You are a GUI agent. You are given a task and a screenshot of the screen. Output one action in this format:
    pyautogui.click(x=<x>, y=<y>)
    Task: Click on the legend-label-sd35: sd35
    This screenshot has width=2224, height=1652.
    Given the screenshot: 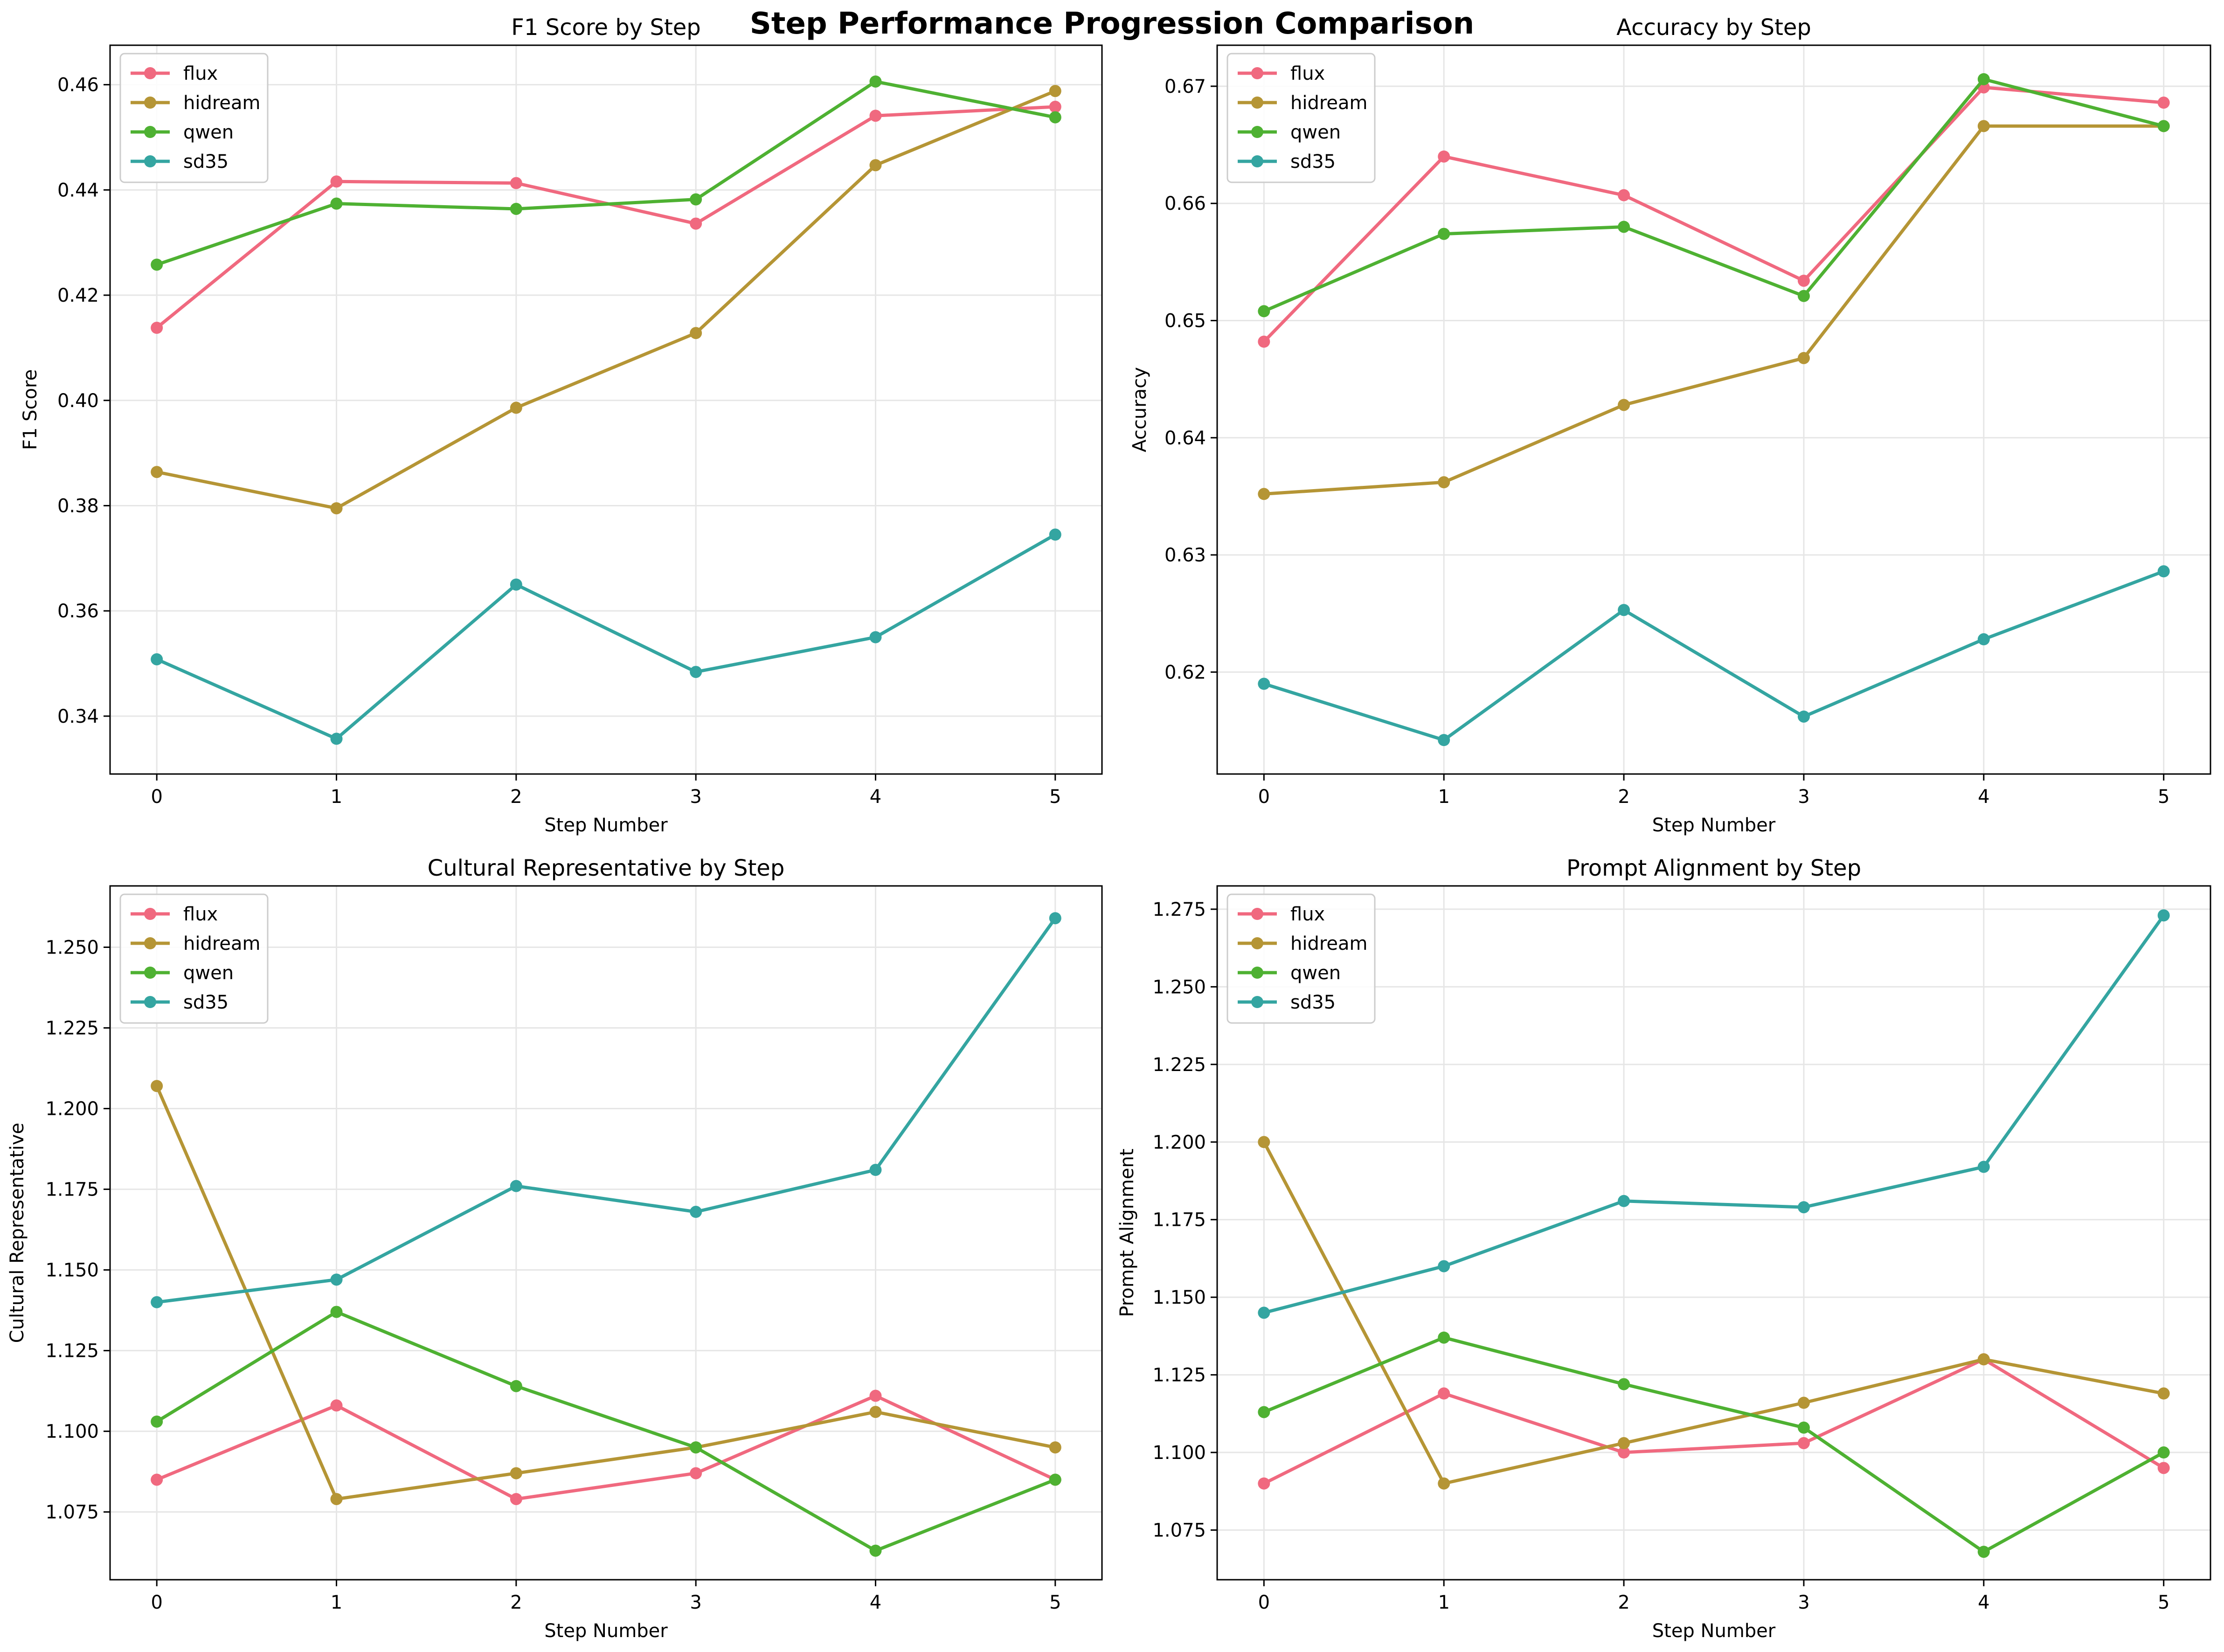 What is the action you would take?
    pyautogui.click(x=206, y=1002)
    